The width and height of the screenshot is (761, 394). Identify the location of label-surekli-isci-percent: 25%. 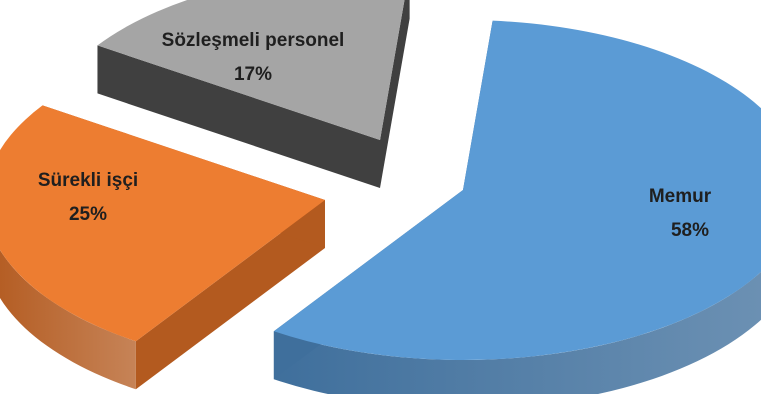
(88, 214).